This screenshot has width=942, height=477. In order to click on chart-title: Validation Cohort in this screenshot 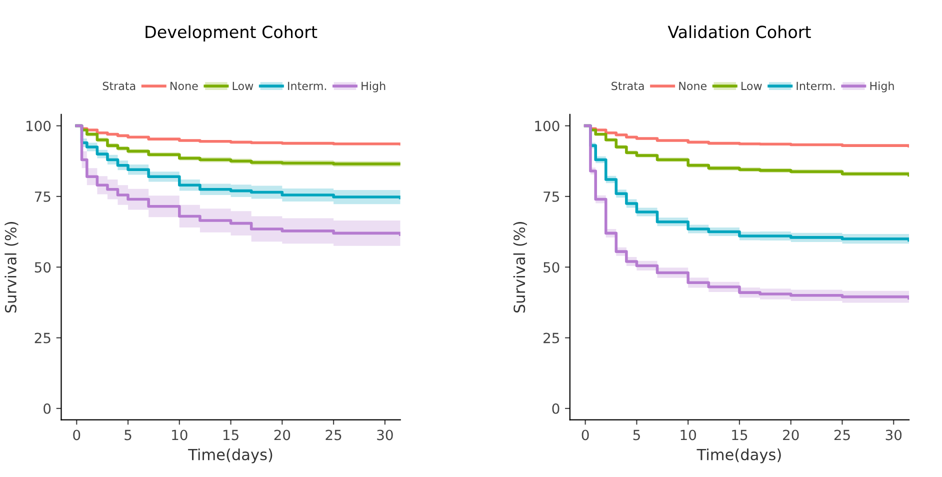, I will do `click(739, 31)`.